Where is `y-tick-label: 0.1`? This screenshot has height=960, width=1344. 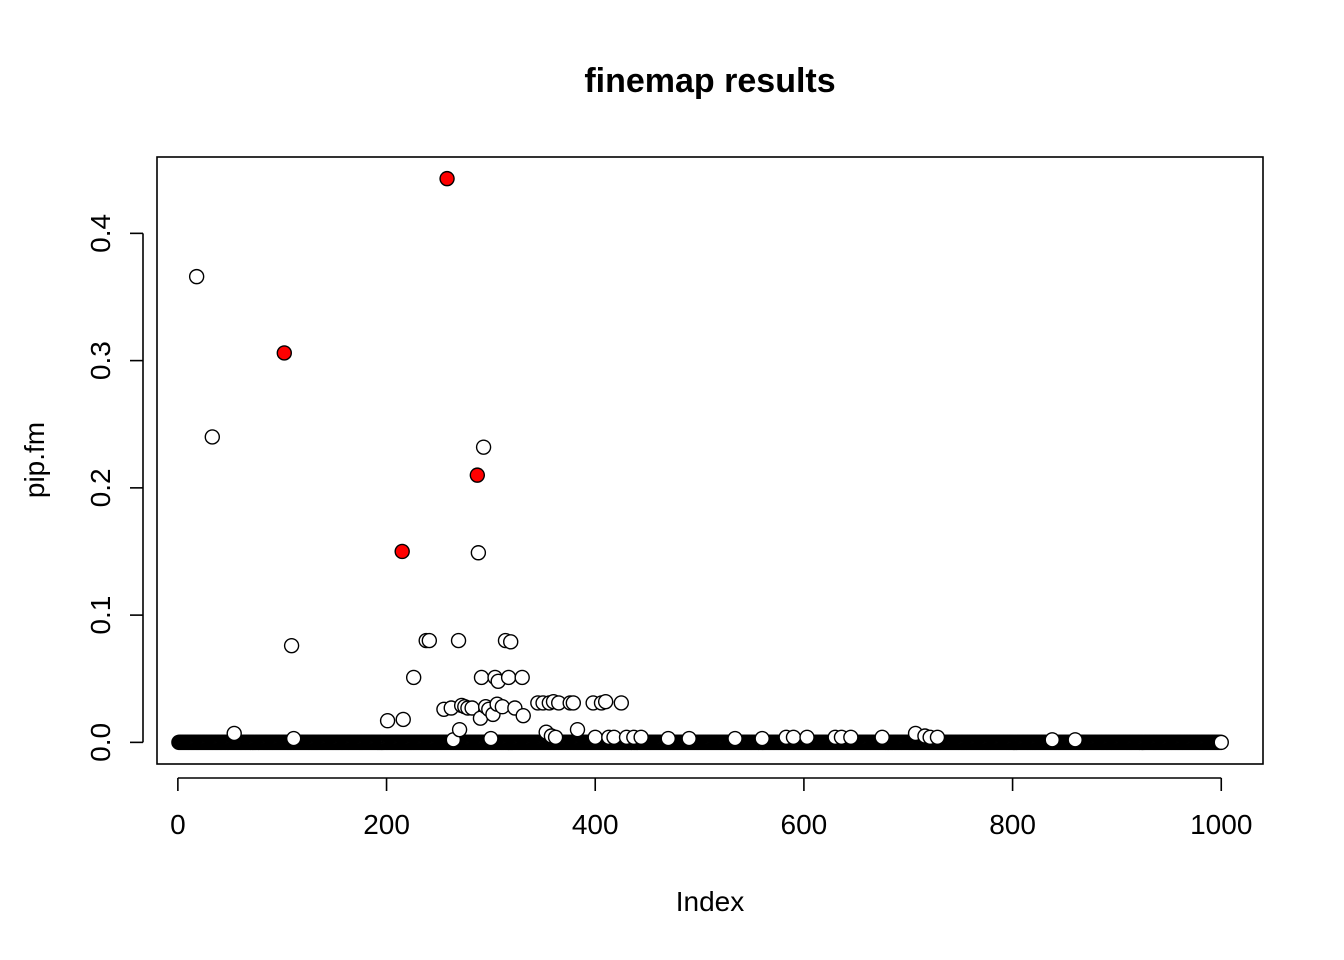
y-tick-label: 0.1 is located at coordinates (100, 615).